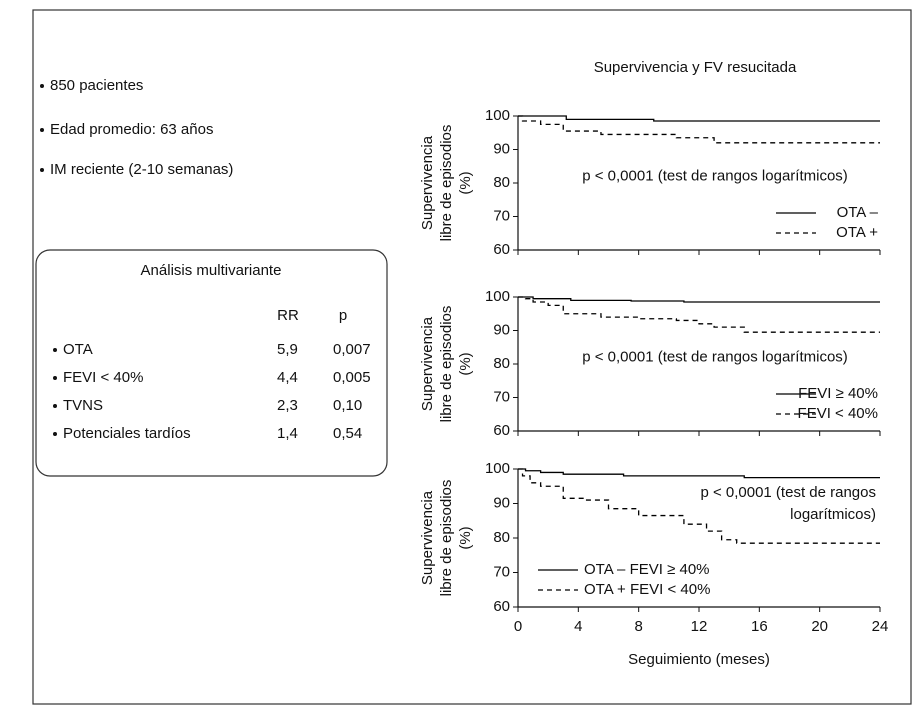 The width and height of the screenshot is (915, 708). What do you see at coordinates (838, 413) in the screenshot?
I see `legend-label: FEVI < 40%` at bounding box center [838, 413].